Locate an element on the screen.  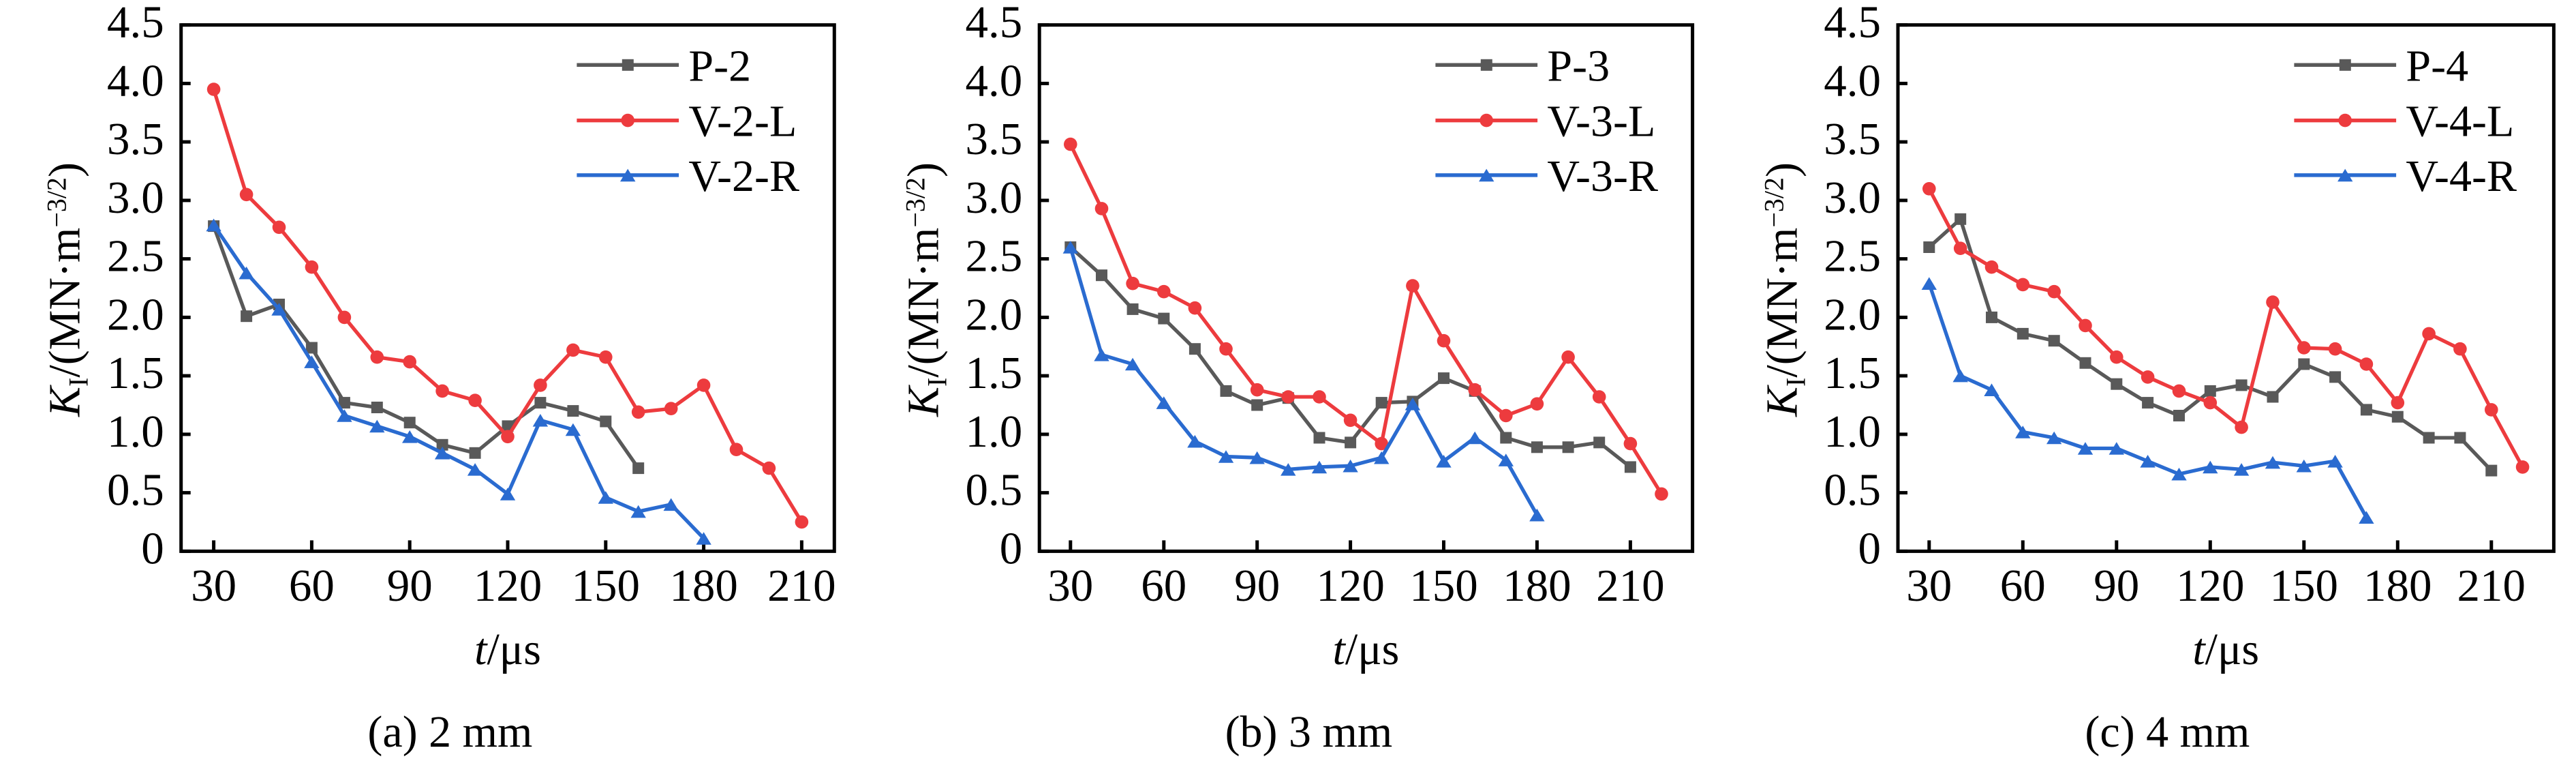
svg-text: P-2 is located at coordinates (720, 66).